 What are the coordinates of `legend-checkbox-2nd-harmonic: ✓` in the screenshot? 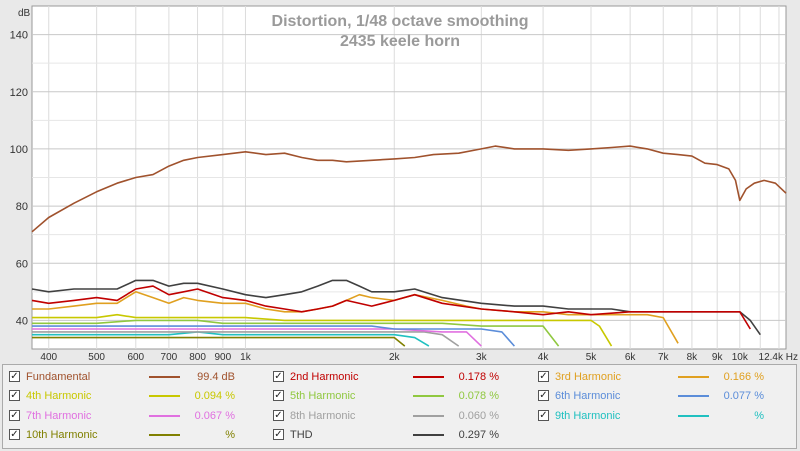 It's located at (278, 376).